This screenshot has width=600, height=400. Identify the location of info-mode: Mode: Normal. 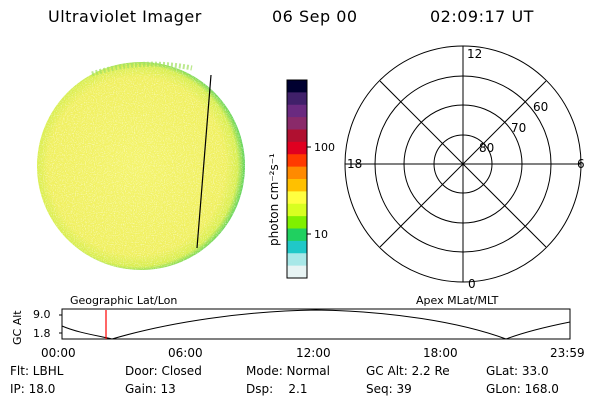
(288, 371).